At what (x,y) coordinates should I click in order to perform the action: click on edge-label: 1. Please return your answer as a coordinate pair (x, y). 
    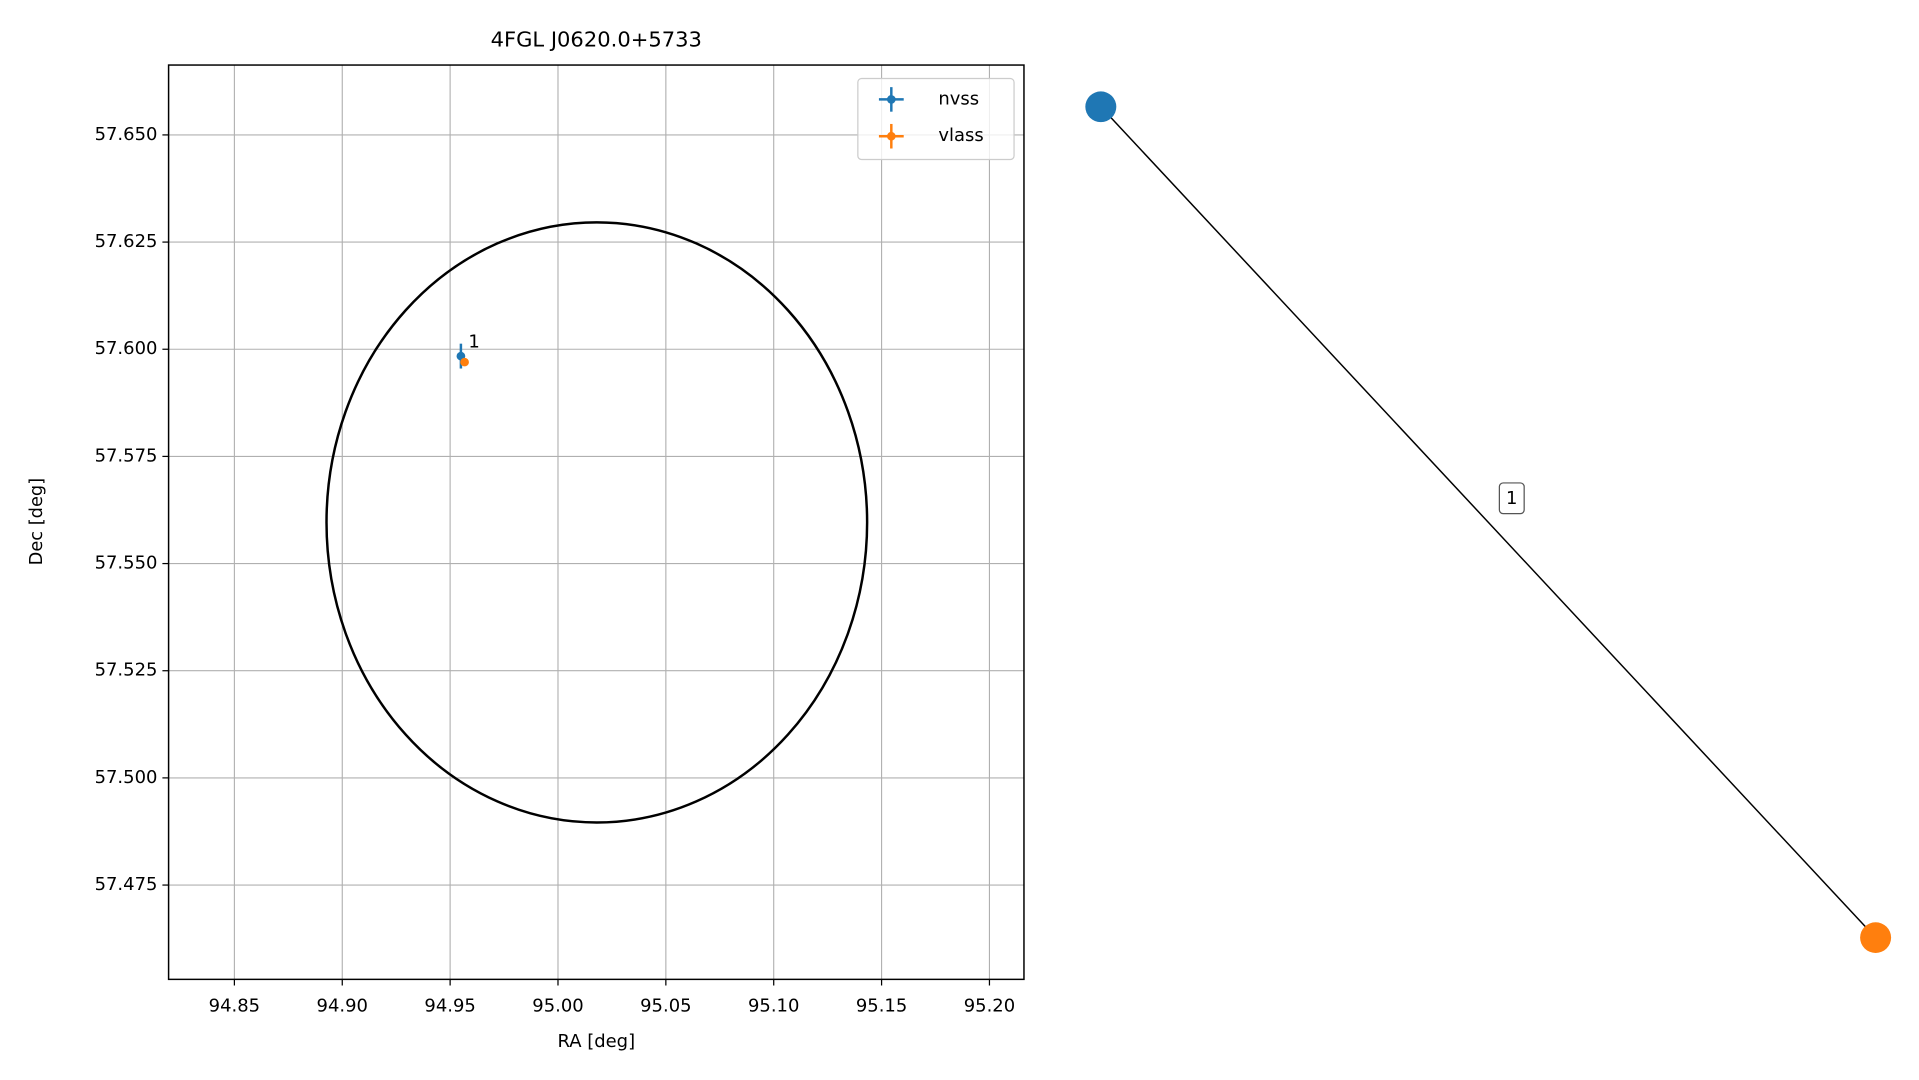
    Looking at the image, I should click on (1511, 498).